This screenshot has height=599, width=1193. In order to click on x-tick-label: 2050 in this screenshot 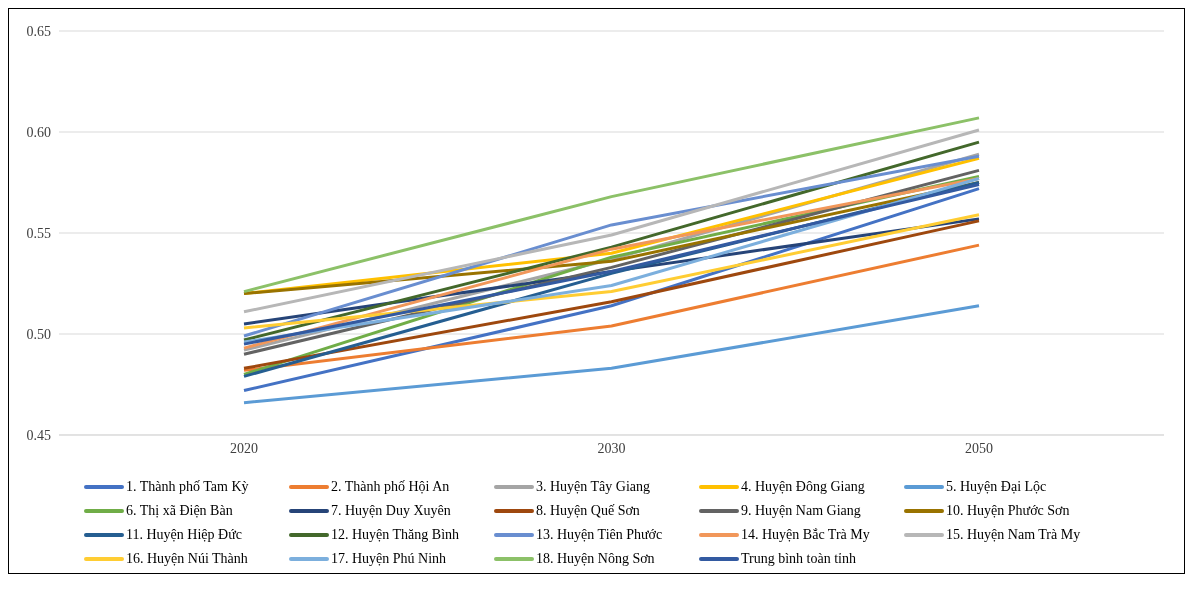, I will do `click(979, 448)`.